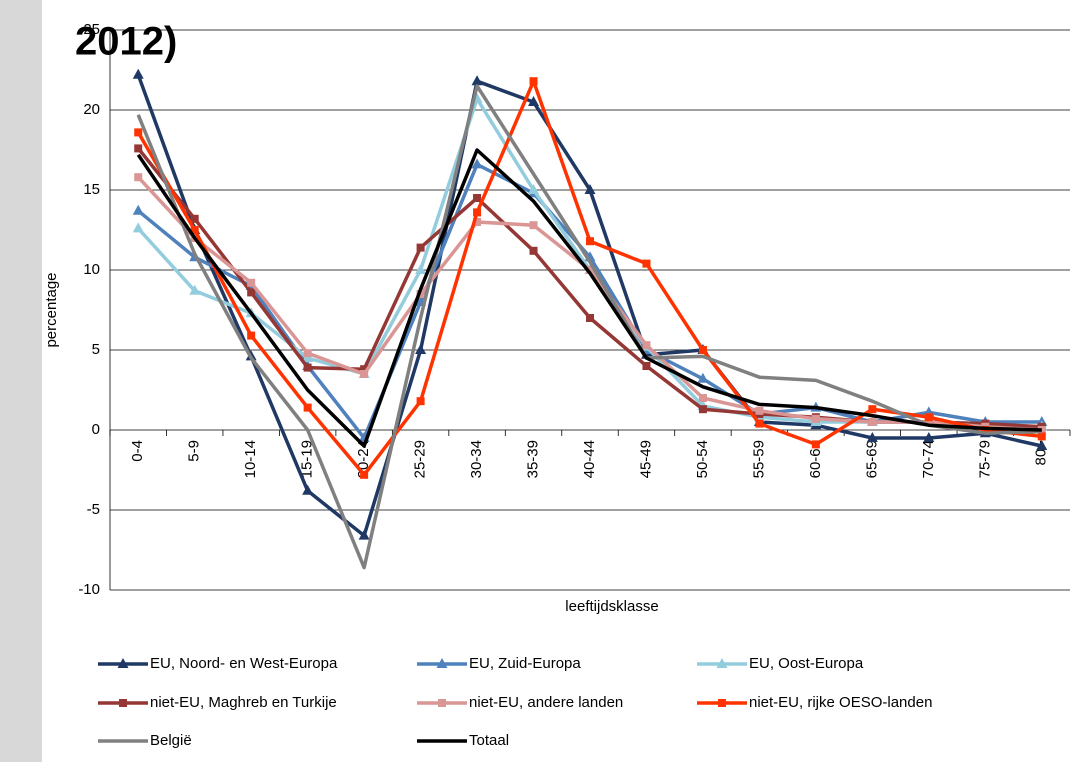 Image resolution: width=1078 pixels, height=762 pixels. What do you see at coordinates (420, 459) in the screenshot?
I see `x-tick-label: 25-29` at bounding box center [420, 459].